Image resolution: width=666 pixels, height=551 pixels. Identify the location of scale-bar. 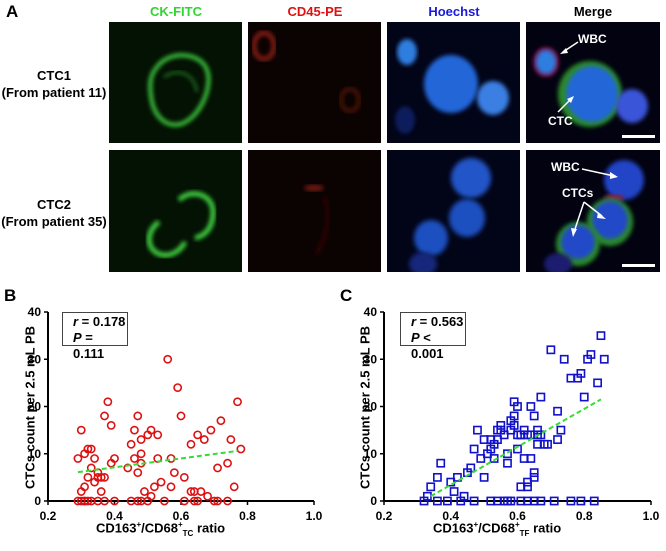
(638, 265).